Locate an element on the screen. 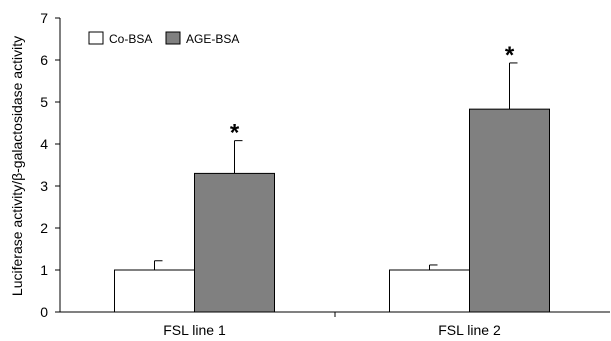 This screenshot has width=611, height=341. legend: Co-BSA AGE-BSA is located at coordinates (163, 38).